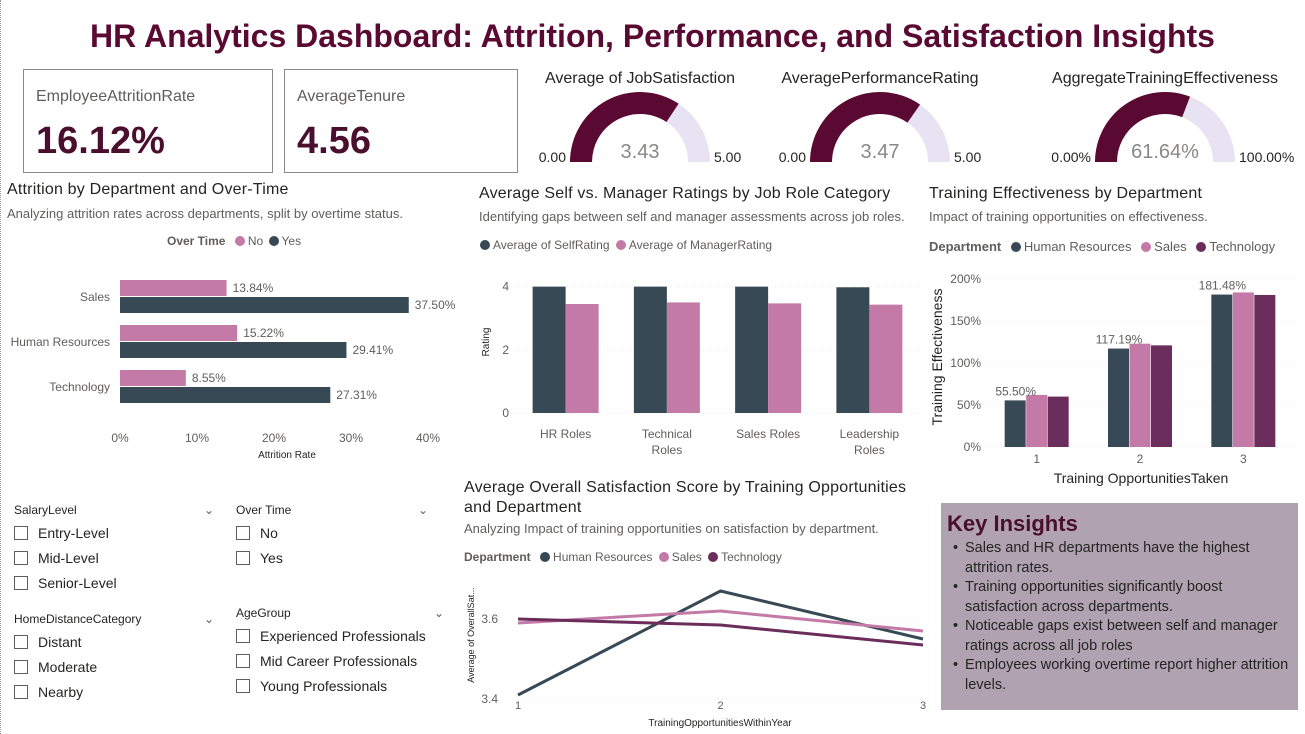 The height and width of the screenshot is (734, 1305). Describe the element at coordinates (114, 532) in the screenshot. I see `slicer-option: Entry-Level` at that location.